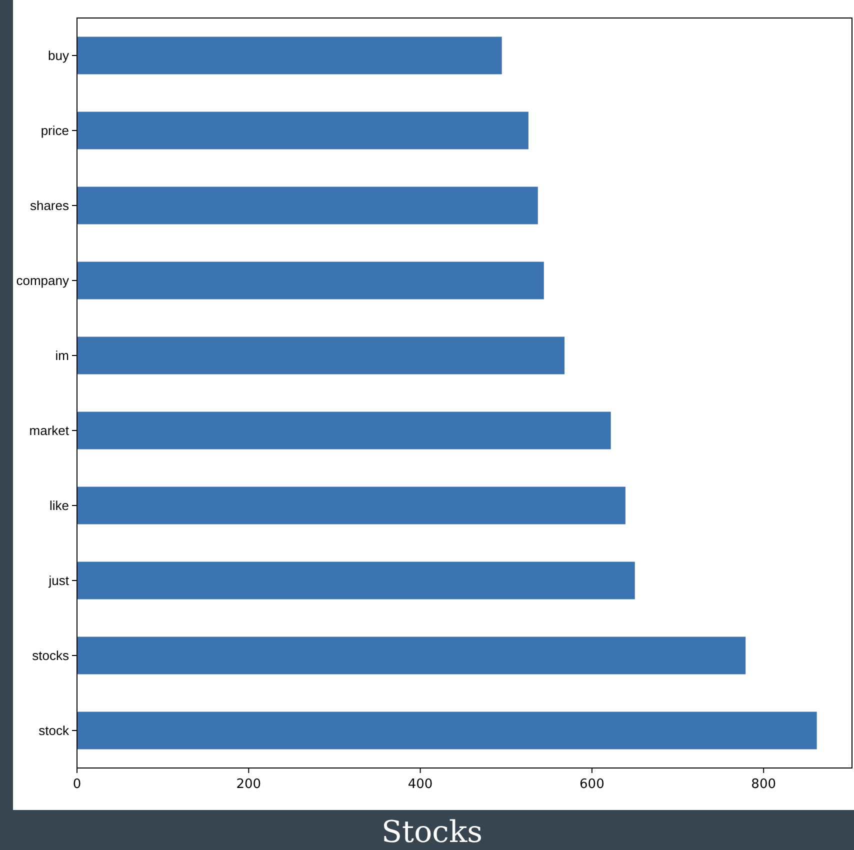 The image size is (854, 850). Describe the element at coordinates (59, 506) in the screenshot. I see `y-tick-label: like` at that location.